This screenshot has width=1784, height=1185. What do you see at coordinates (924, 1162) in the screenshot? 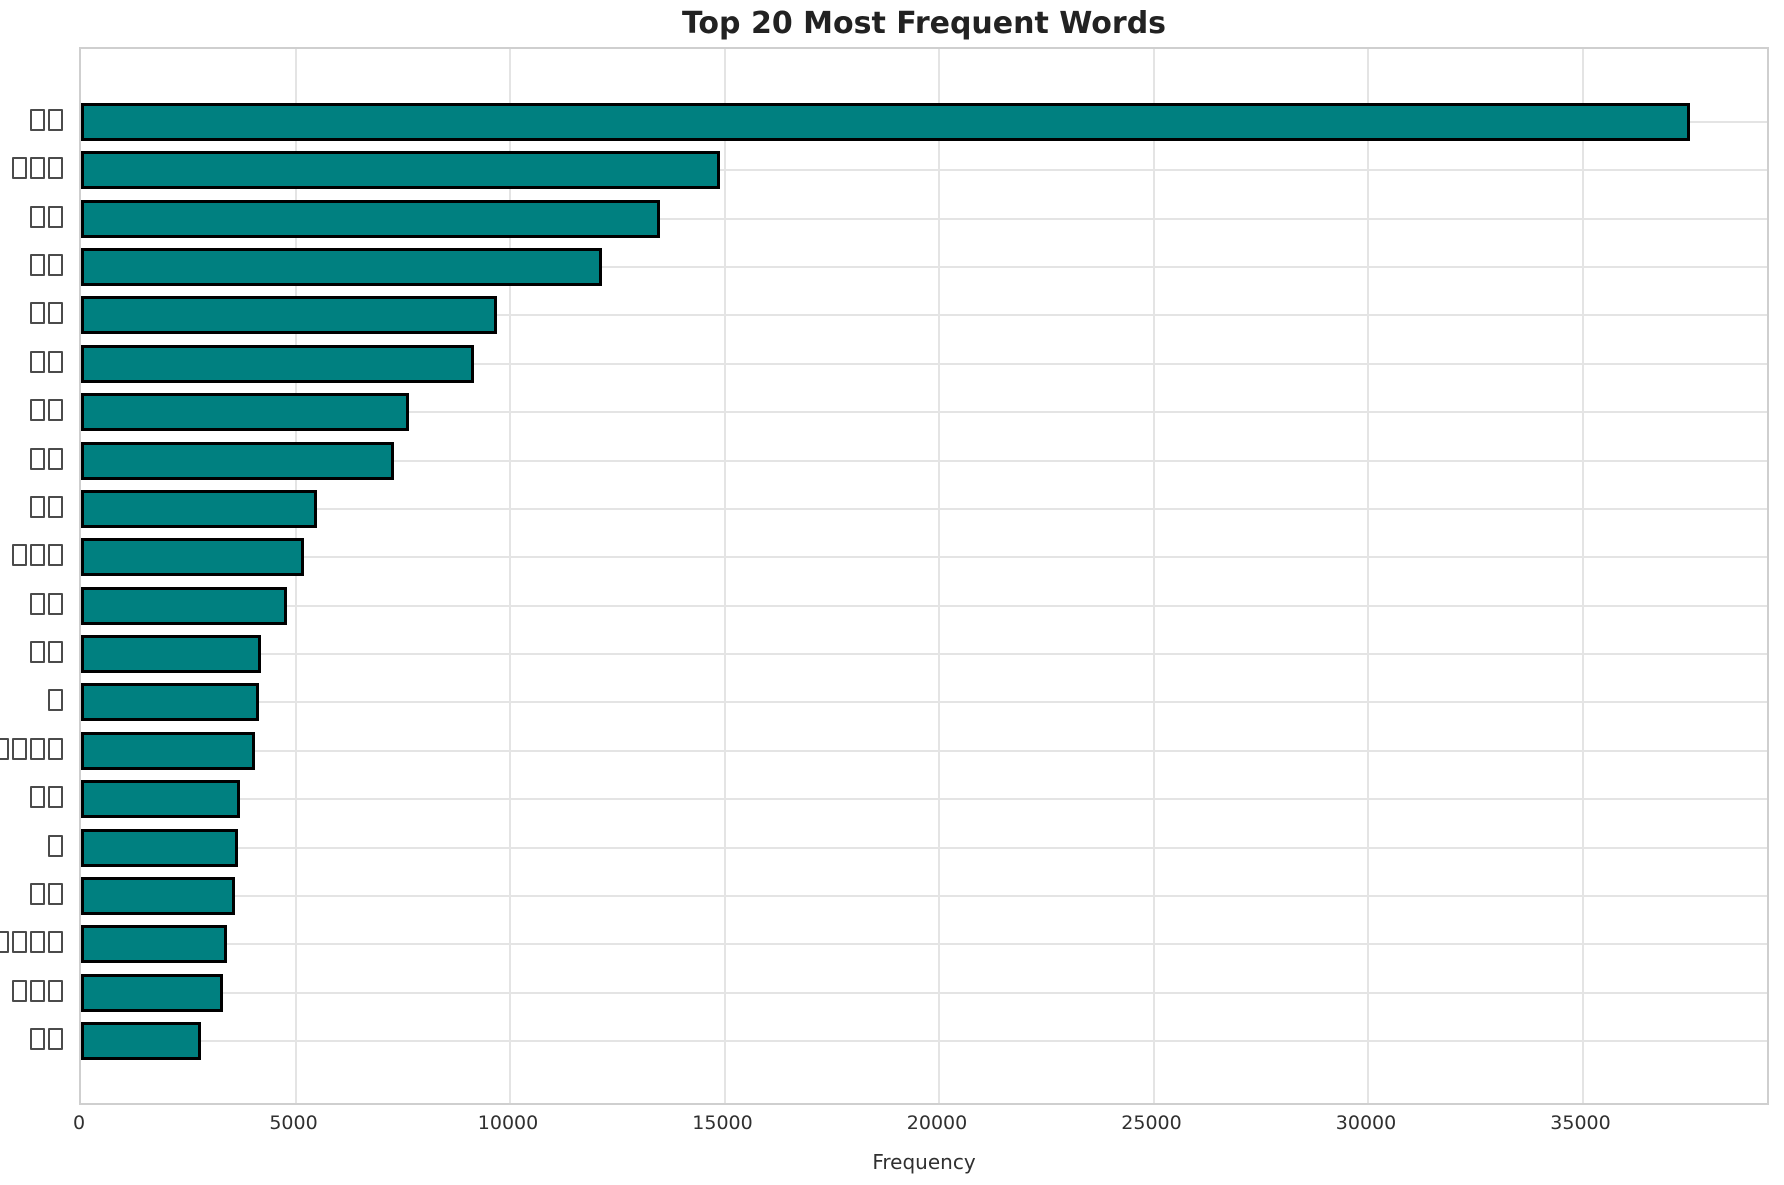
I see `x-axis-label: Frequency` at bounding box center [924, 1162].